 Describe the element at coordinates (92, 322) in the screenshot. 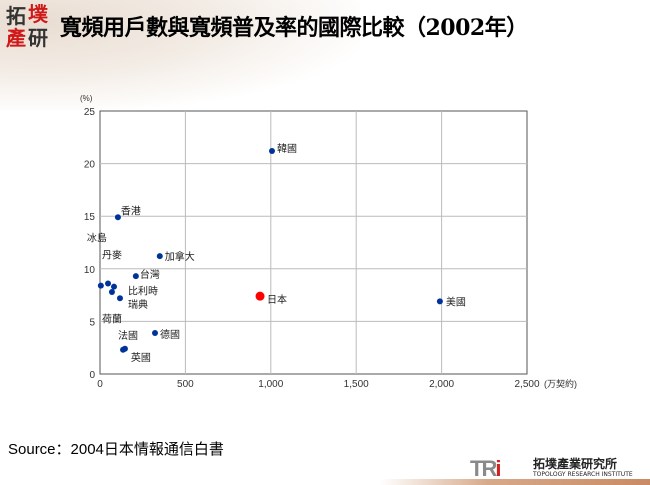

I see `y-tick-label: 5` at that location.